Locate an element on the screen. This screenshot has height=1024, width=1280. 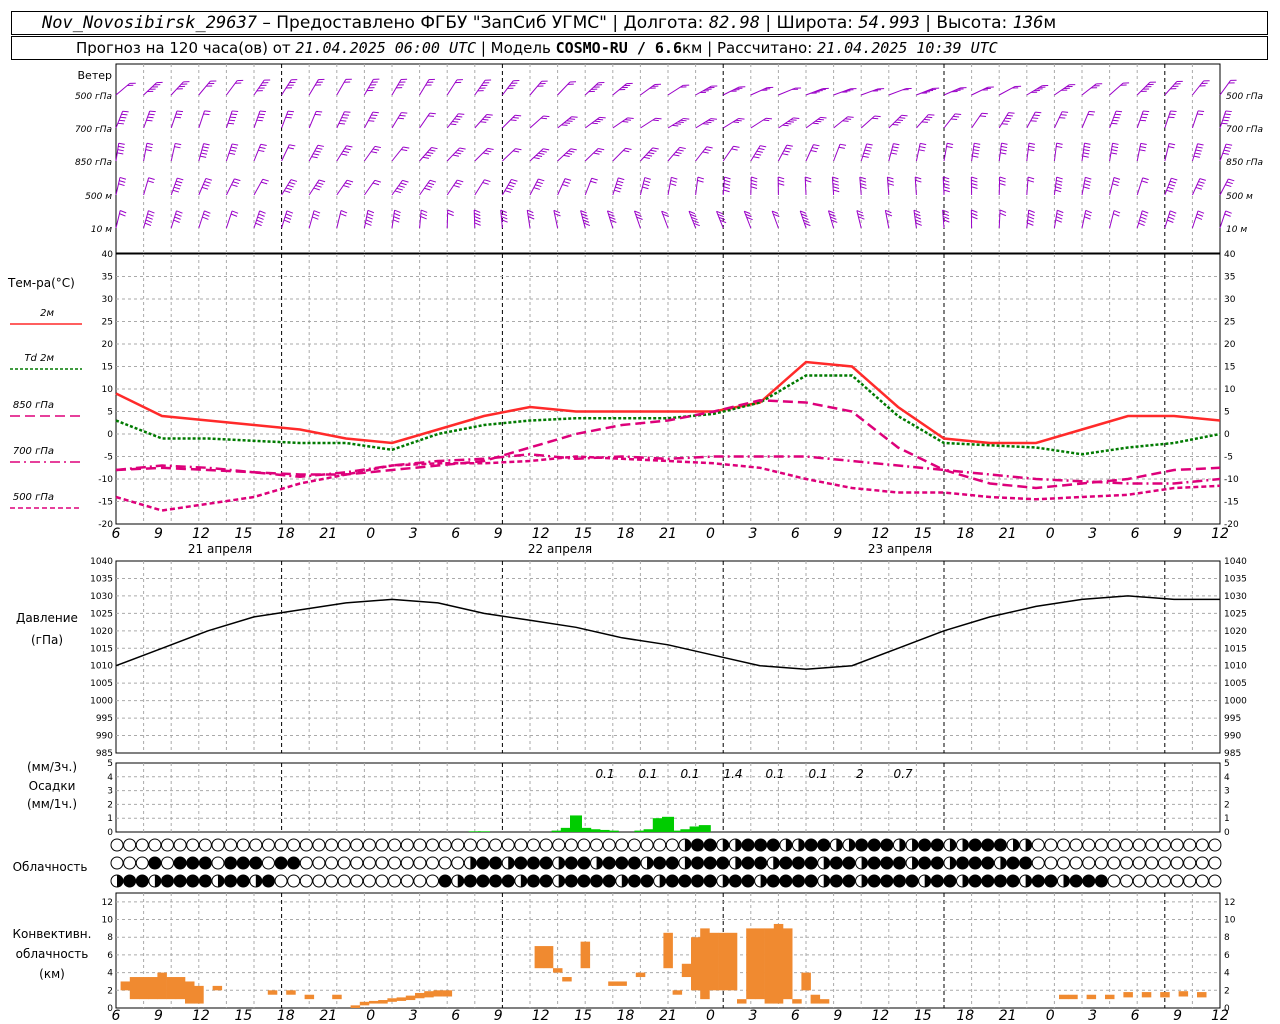
date-label: 22 апреля is located at coordinates (560, 549).